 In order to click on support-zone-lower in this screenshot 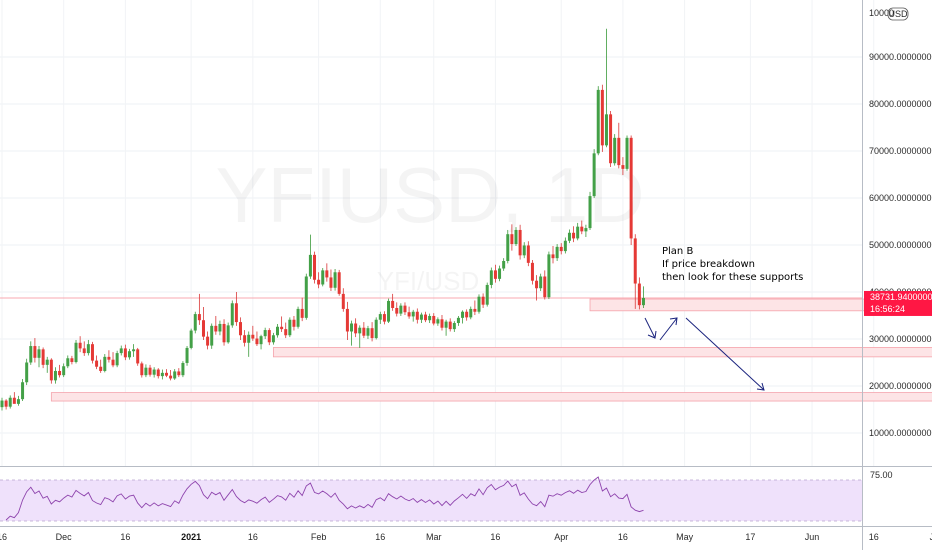, I will do `click(491, 397)`.